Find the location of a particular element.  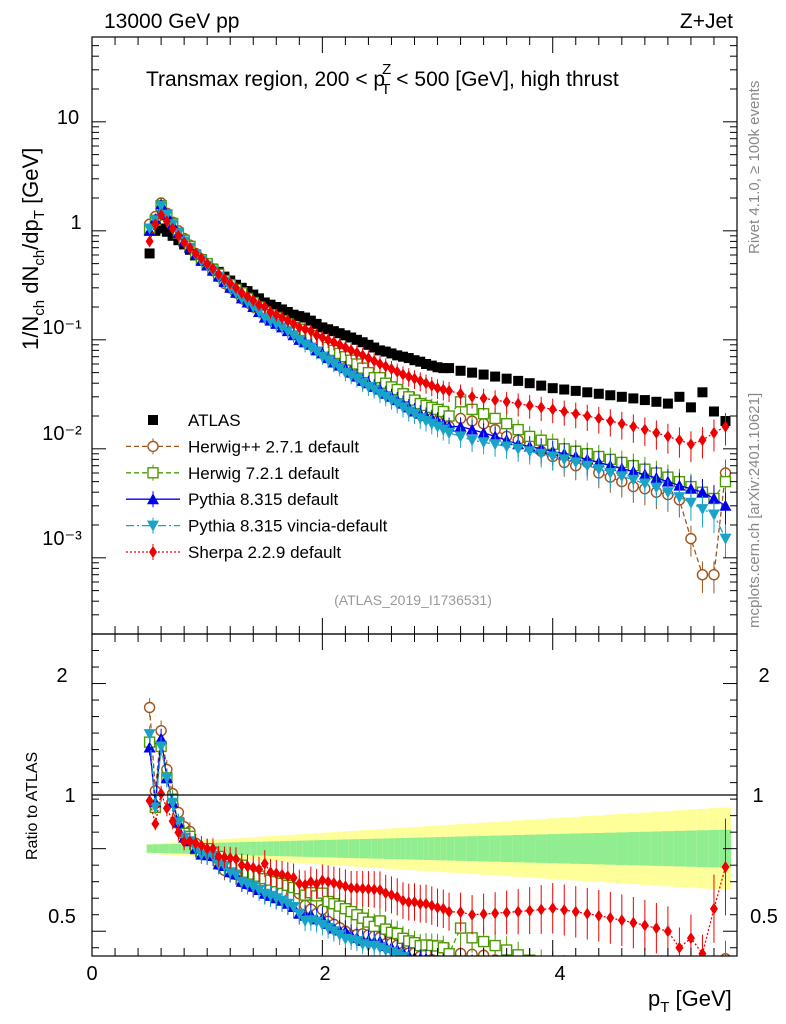

x-tick-label-4: 4 is located at coordinates (559, 974).